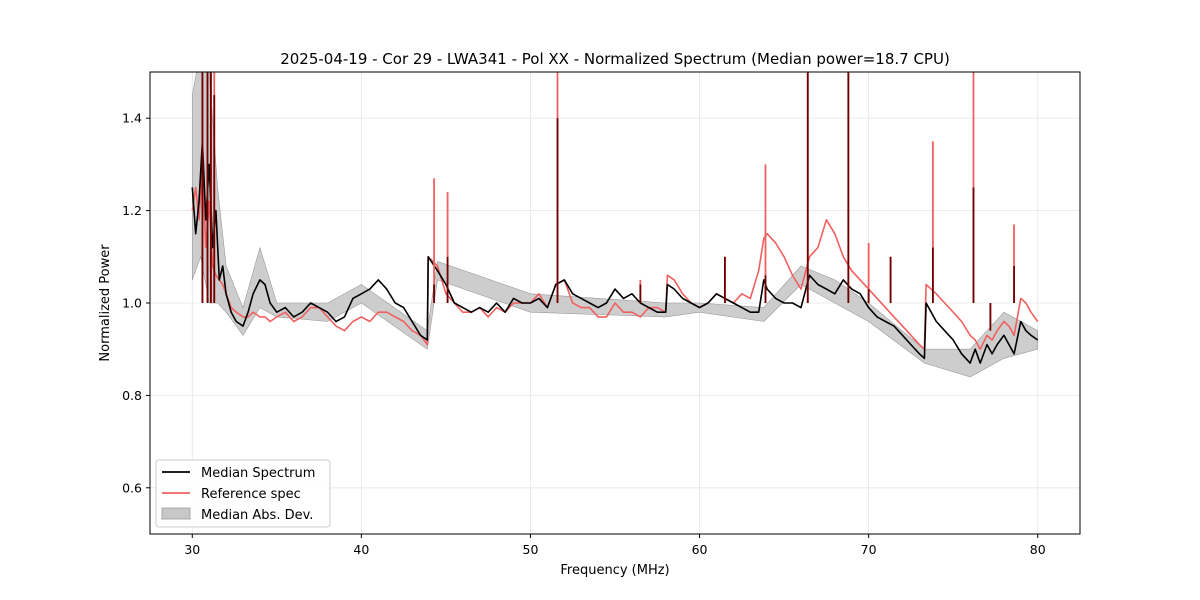  Describe the element at coordinates (132, 118) in the screenshot. I see `y-tick-label: 1.4` at that location.